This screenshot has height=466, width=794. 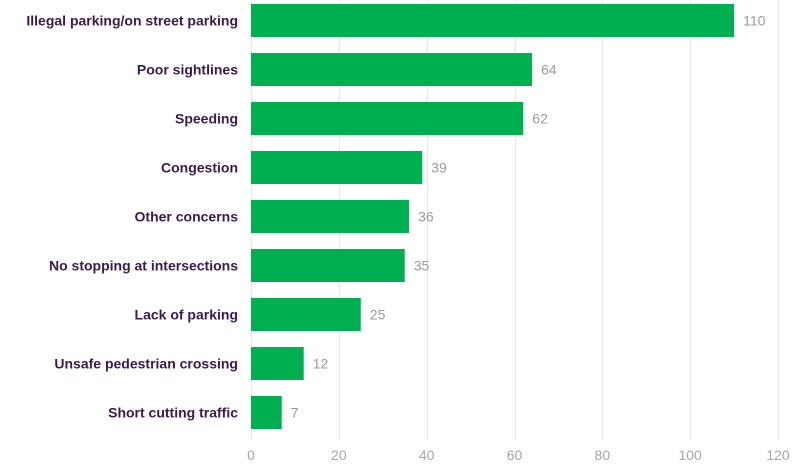 I want to click on x-axis-tick-labels: 0 20 40 60 80 100 120, so click(x=518, y=455).